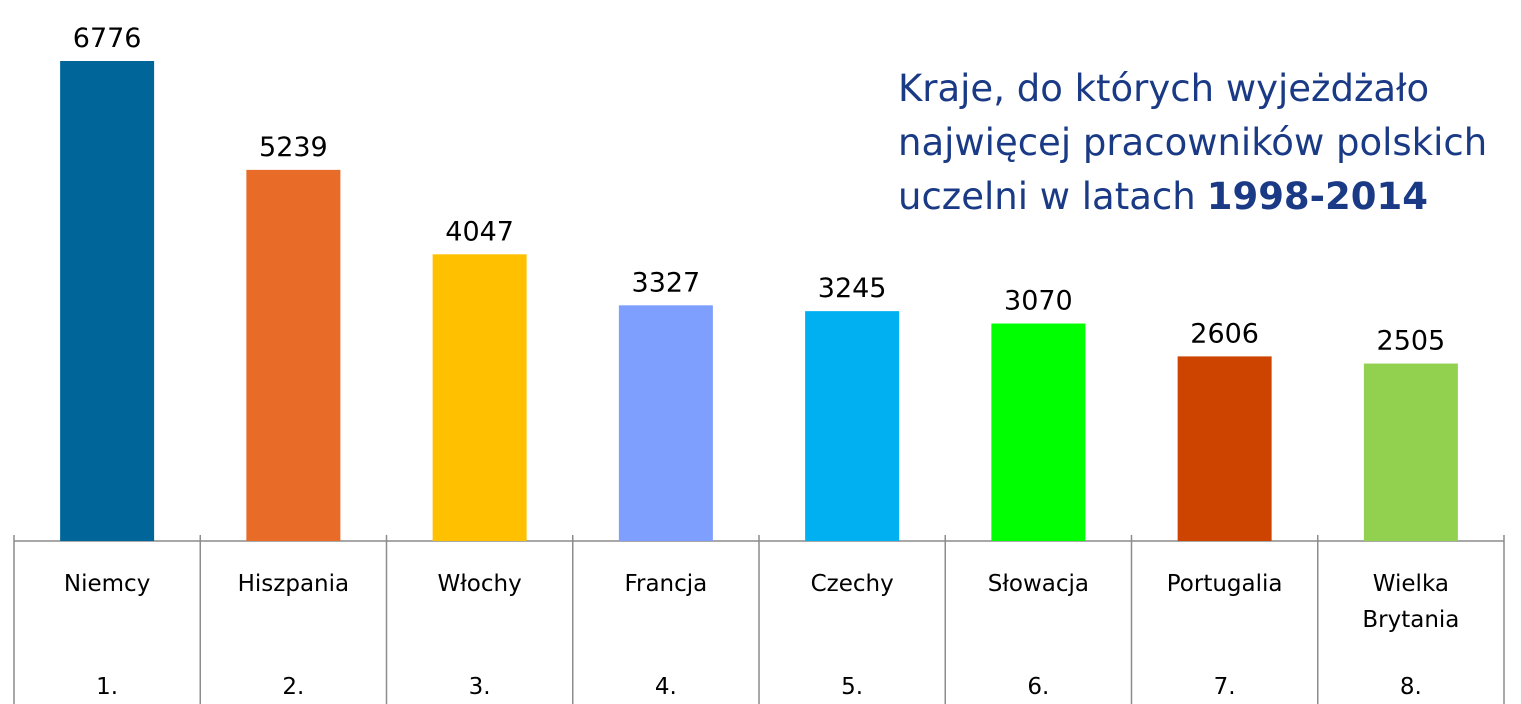 The width and height of the screenshot is (1521, 704). I want to click on category-label: Portugalia, so click(1224, 584).